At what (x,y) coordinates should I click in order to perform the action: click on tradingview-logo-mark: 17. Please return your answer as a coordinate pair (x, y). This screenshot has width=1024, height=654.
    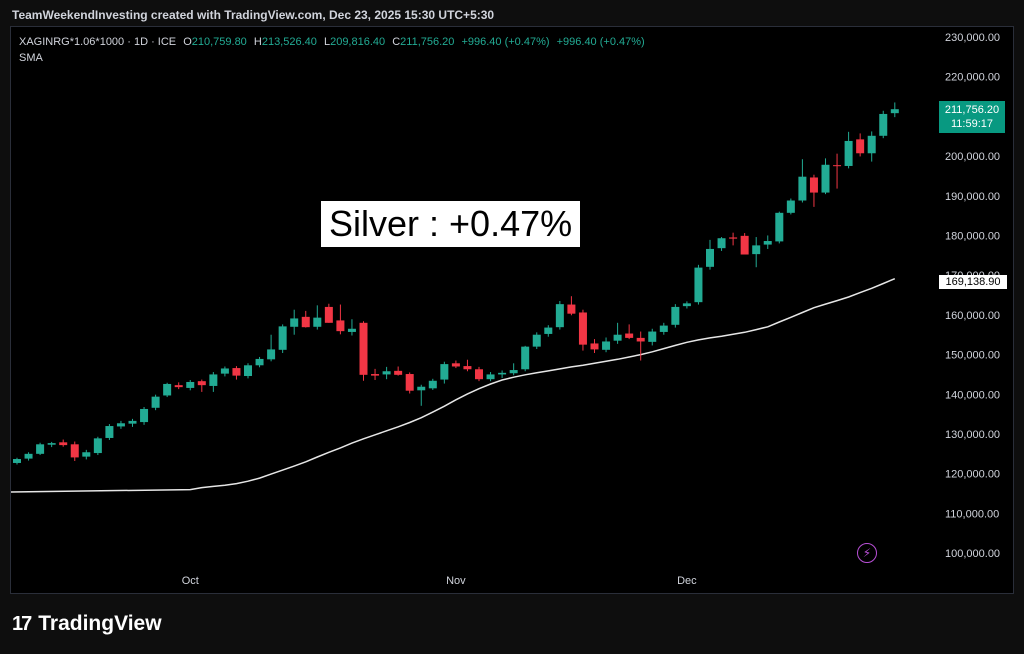
    Looking at the image, I should click on (22, 623).